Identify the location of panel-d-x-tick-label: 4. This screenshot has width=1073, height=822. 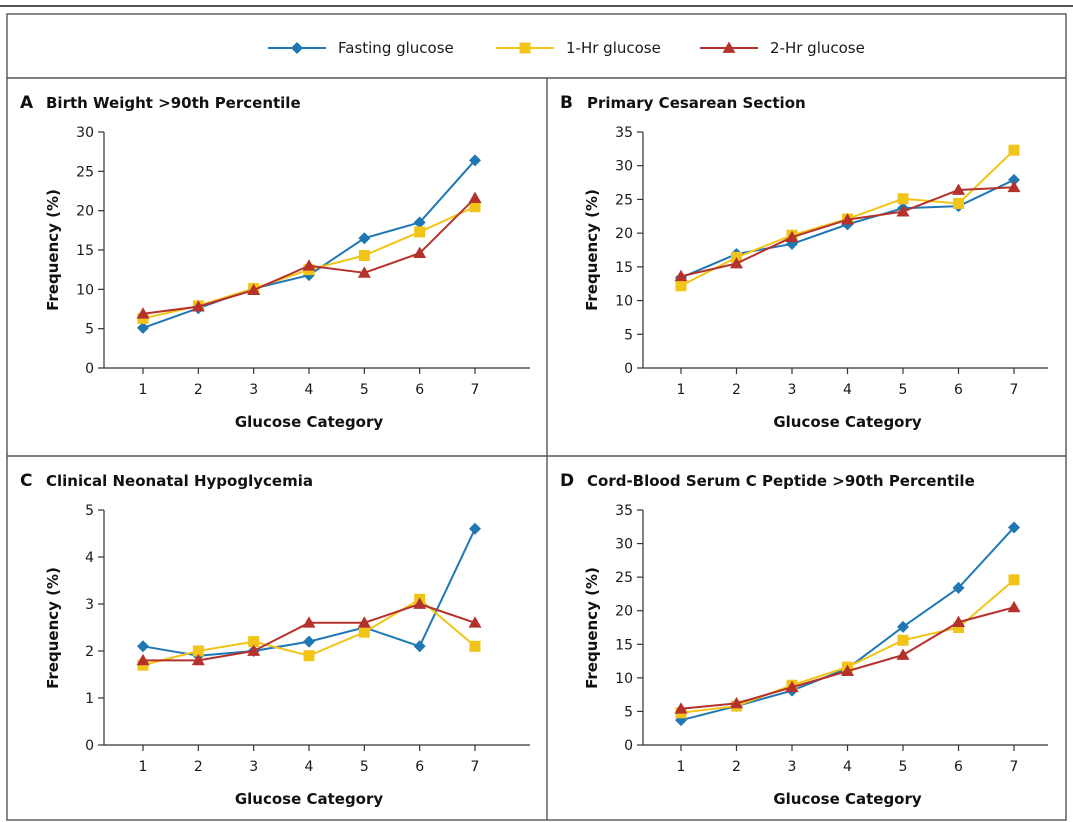
(847, 767).